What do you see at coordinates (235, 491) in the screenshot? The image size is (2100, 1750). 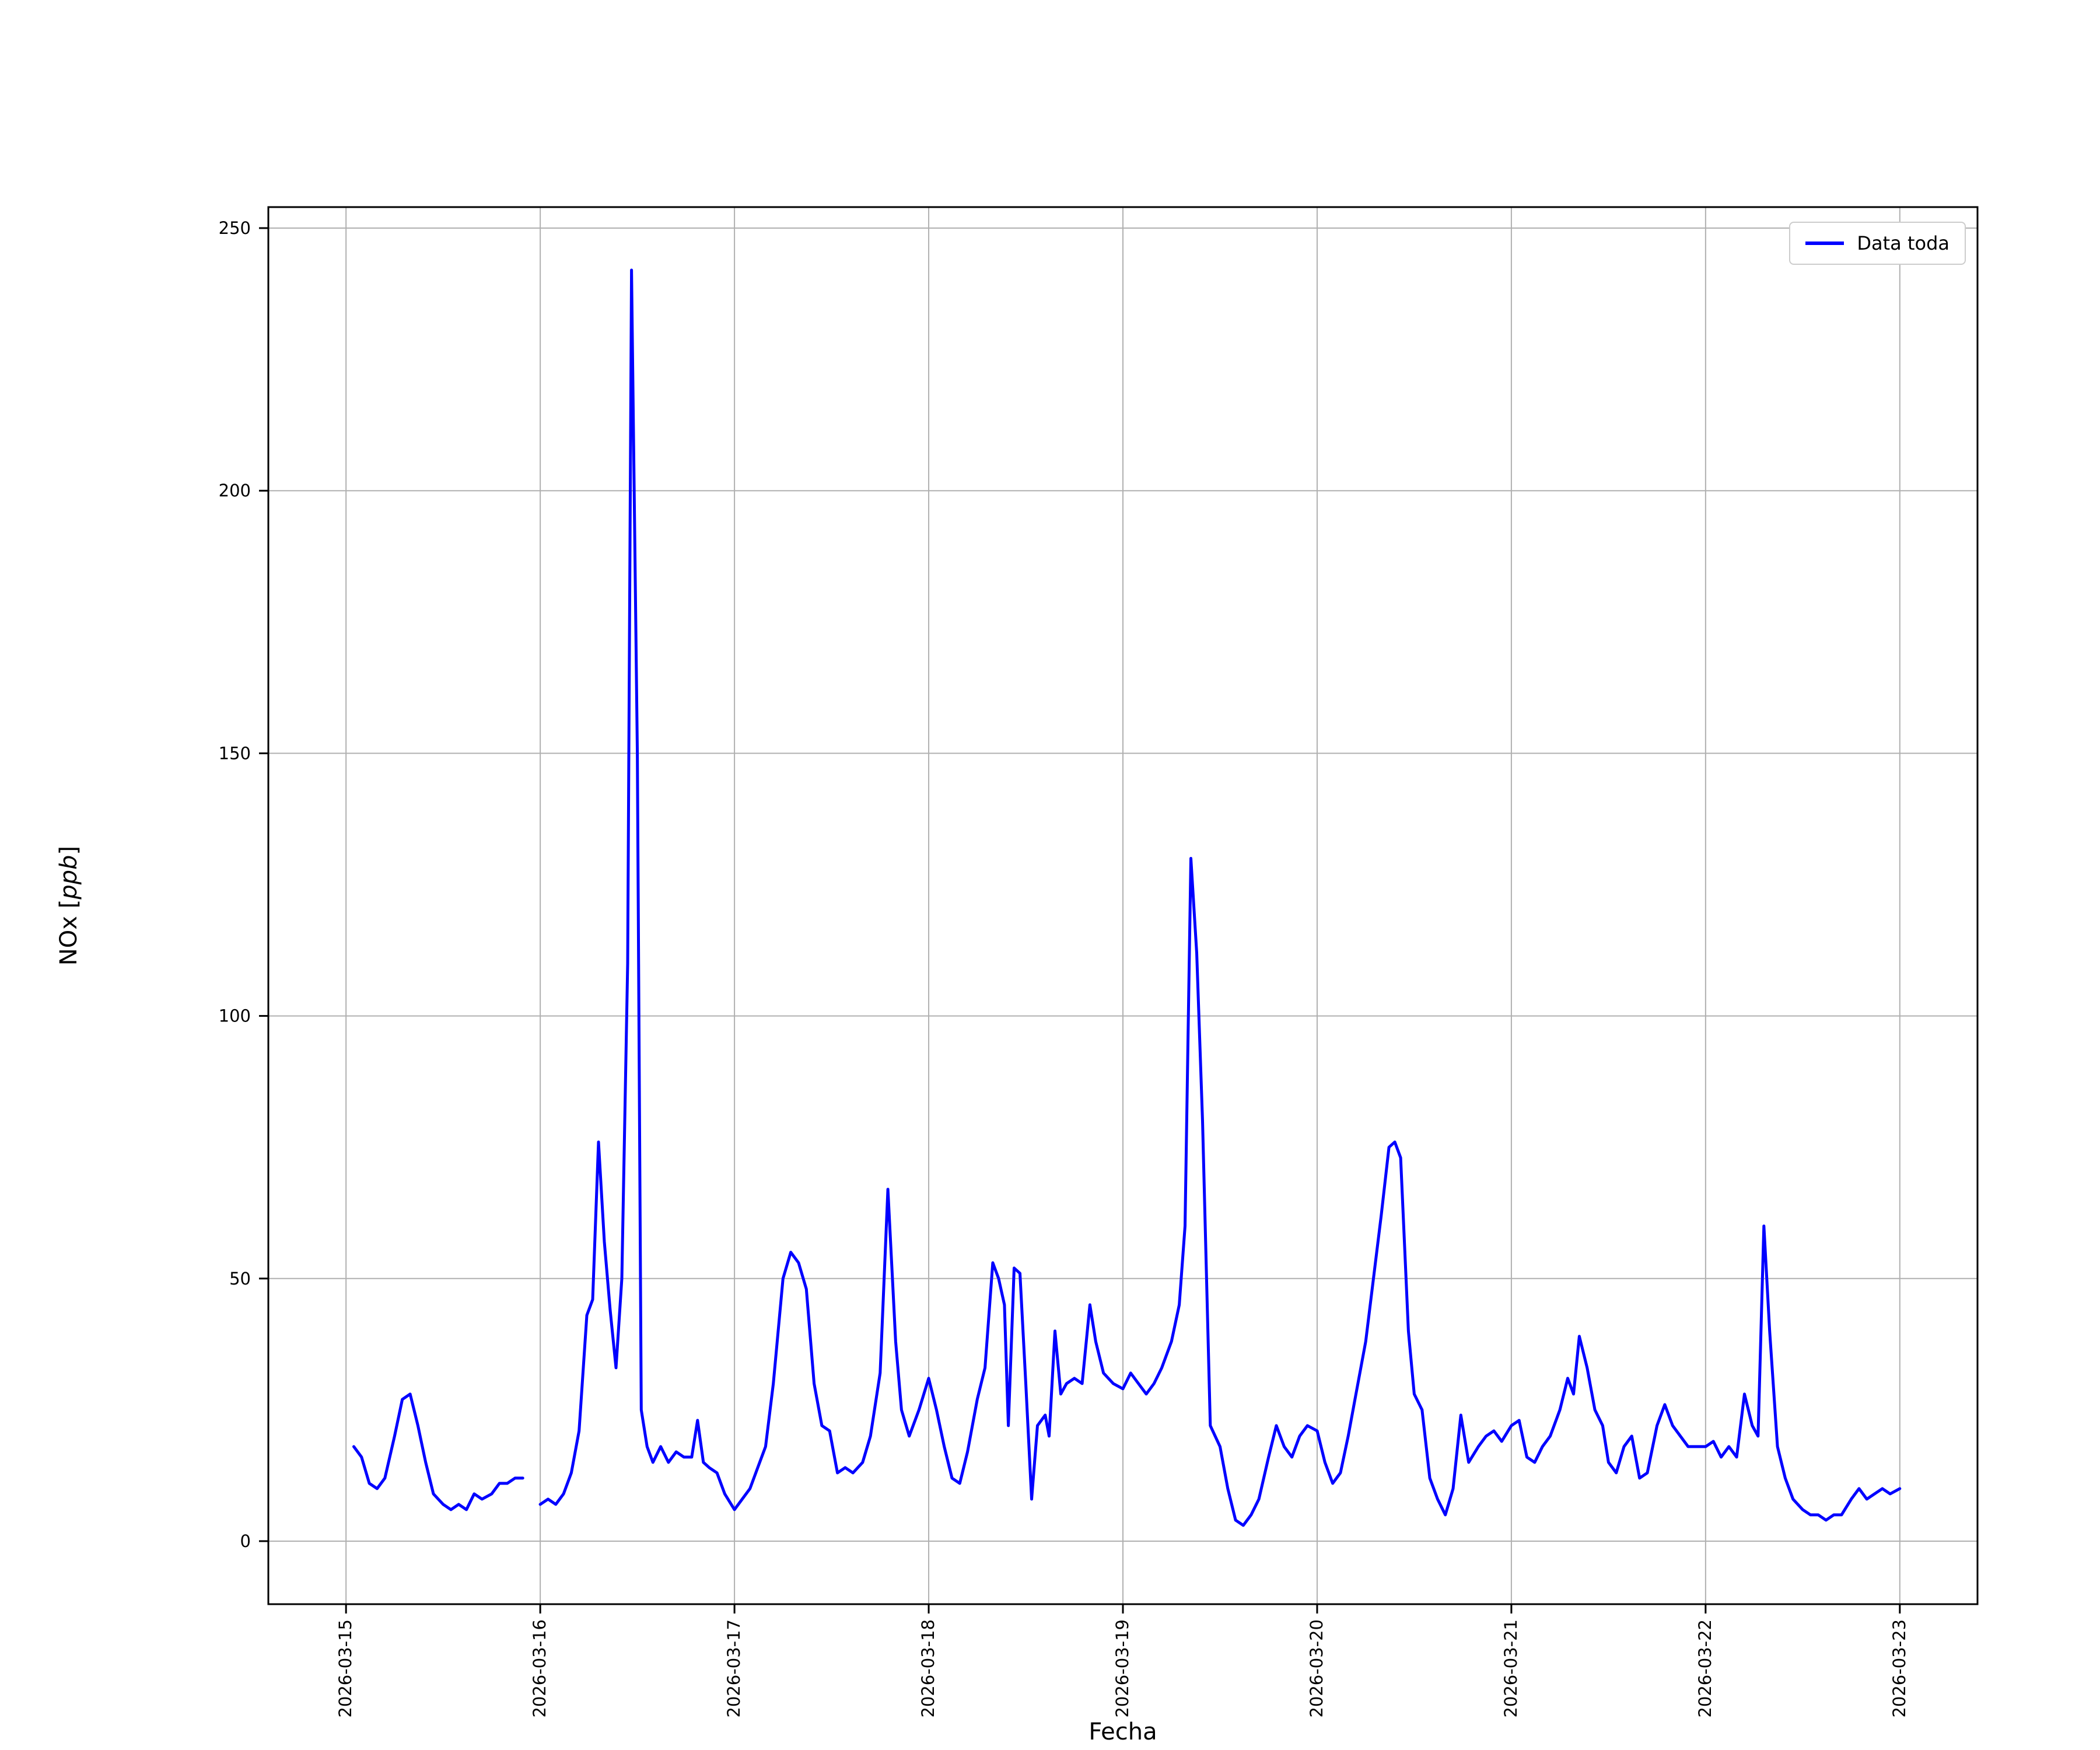 I see `y-tick-label: 200` at bounding box center [235, 491].